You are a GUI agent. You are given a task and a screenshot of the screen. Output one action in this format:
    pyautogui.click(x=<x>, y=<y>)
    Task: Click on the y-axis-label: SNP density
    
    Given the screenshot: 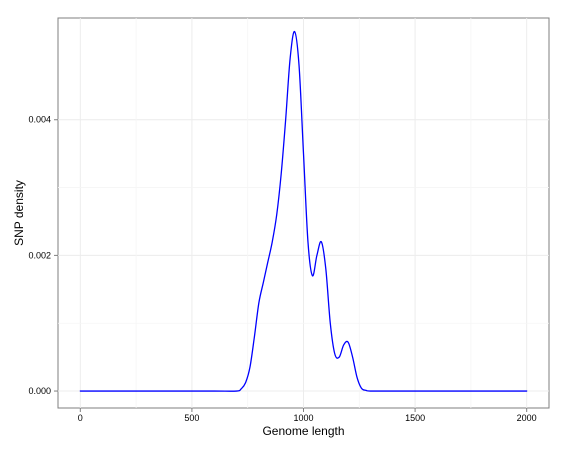 What is the action you would take?
    pyautogui.click(x=19, y=213)
    